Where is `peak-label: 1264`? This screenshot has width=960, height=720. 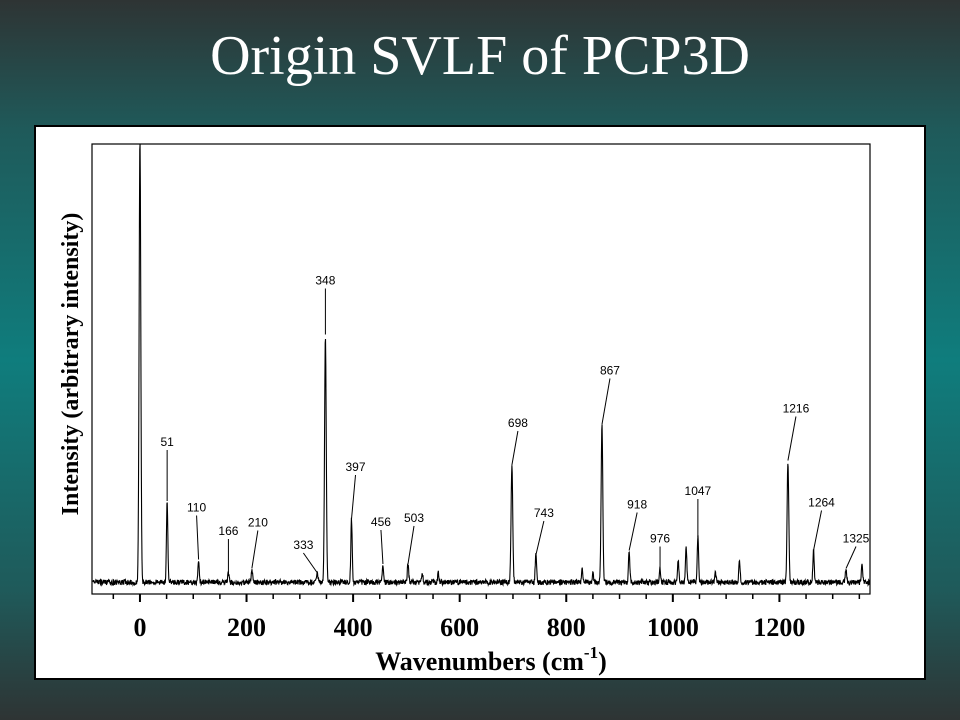
peak-label: 1264 is located at coordinates (821, 503).